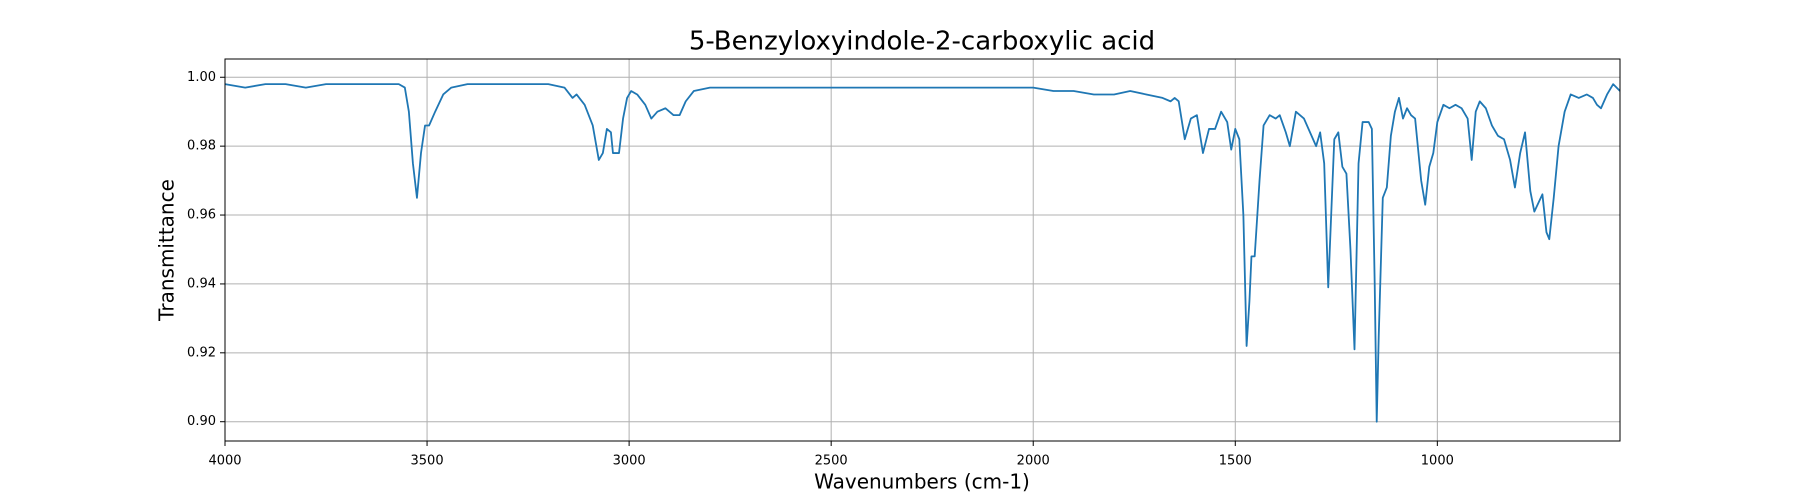 Image resolution: width=1800 pixels, height=504 pixels. What do you see at coordinates (201, 421) in the screenshot?
I see `y-tick-label: 0.90` at bounding box center [201, 421].